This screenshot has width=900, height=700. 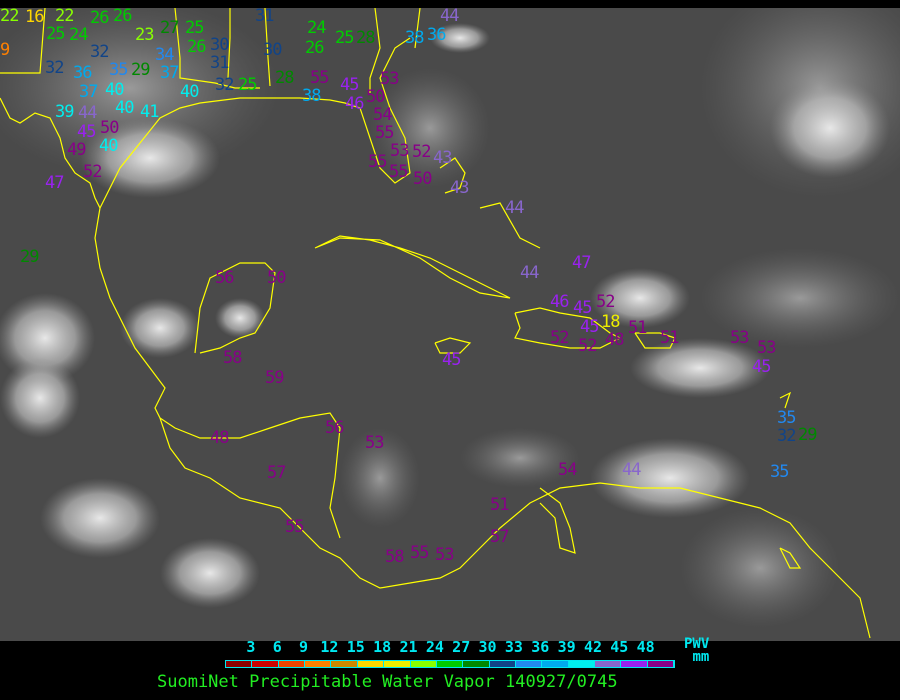 What do you see at coordinates (382, 647) in the screenshot?
I see `legend-tick: 18` at bounding box center [382, 647].